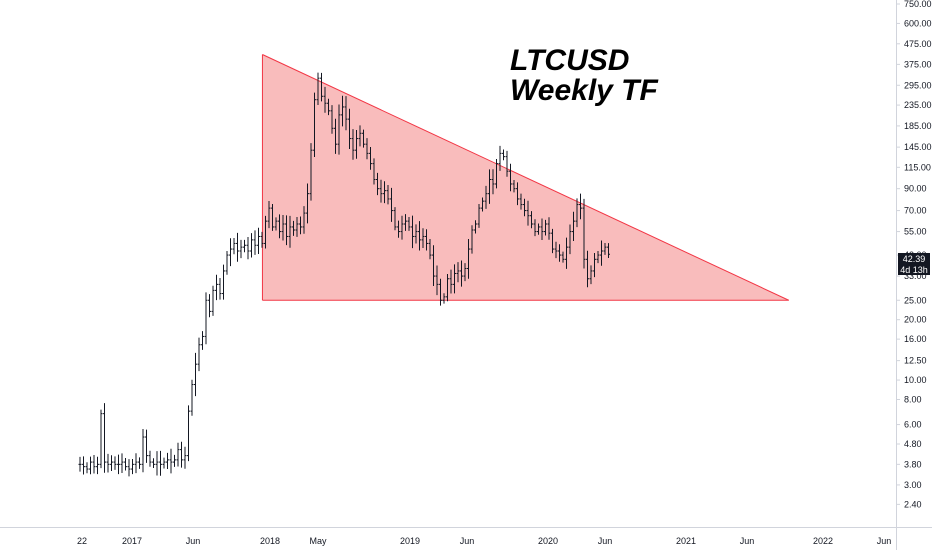 The image size is (932, 550). I want to click on price-tick-label: 70.00, so click(915, 211).